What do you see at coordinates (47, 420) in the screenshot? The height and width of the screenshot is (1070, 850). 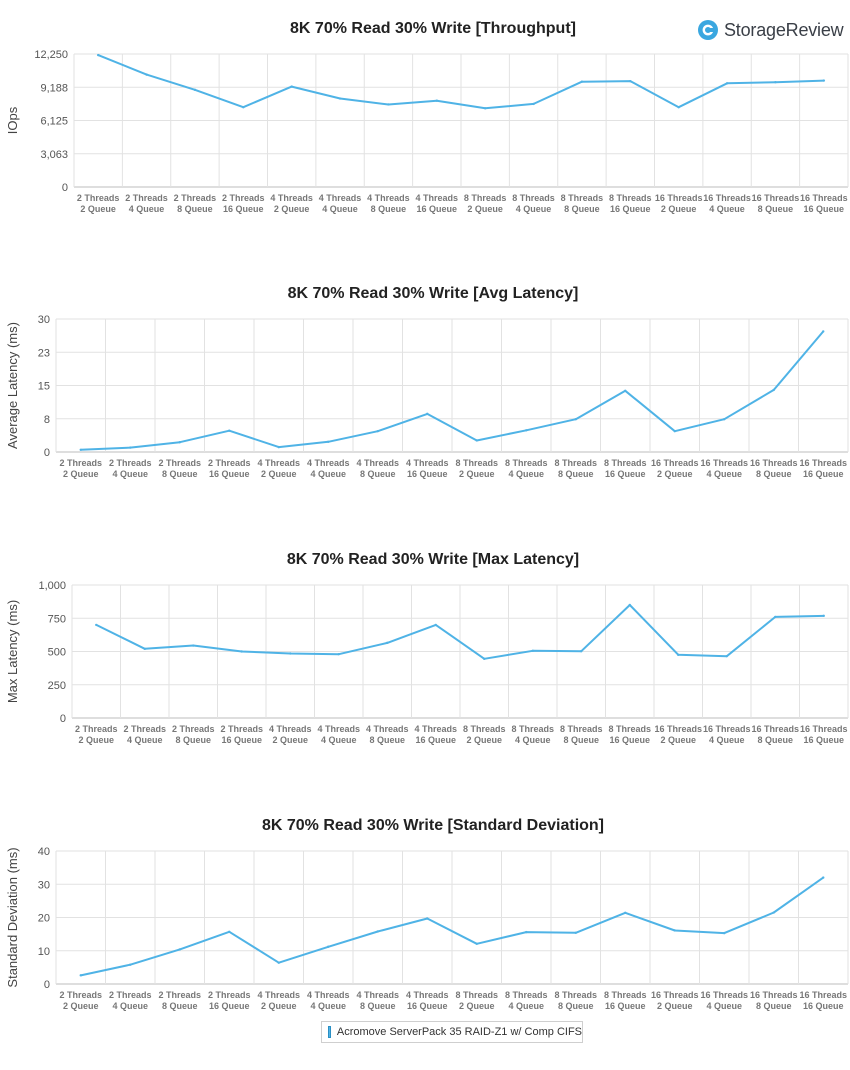 I see `y-tick-label: 8` at bounding box center [47, 420].